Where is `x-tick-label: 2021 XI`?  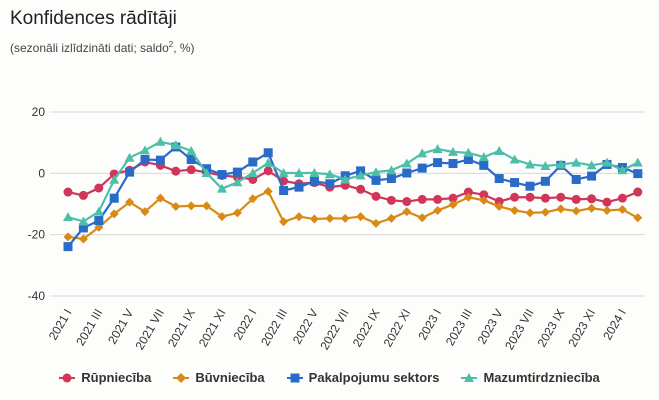 x-tick-label: 2021 XI is located at coordinates (212, 328).